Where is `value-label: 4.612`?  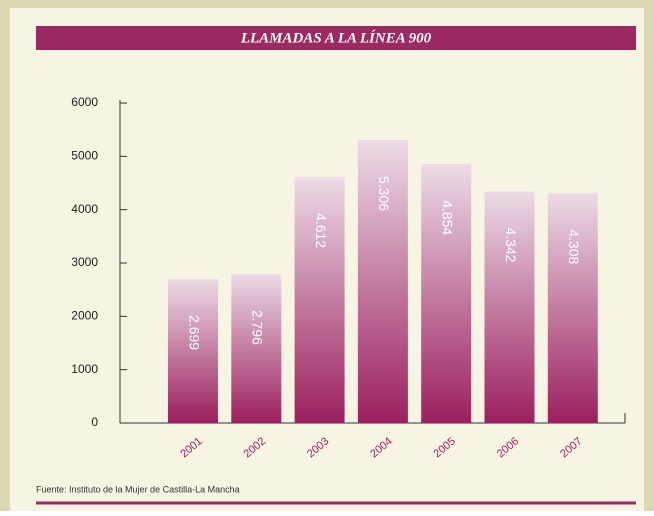 value-label: 4.612 is located at coordinates (321, 230).